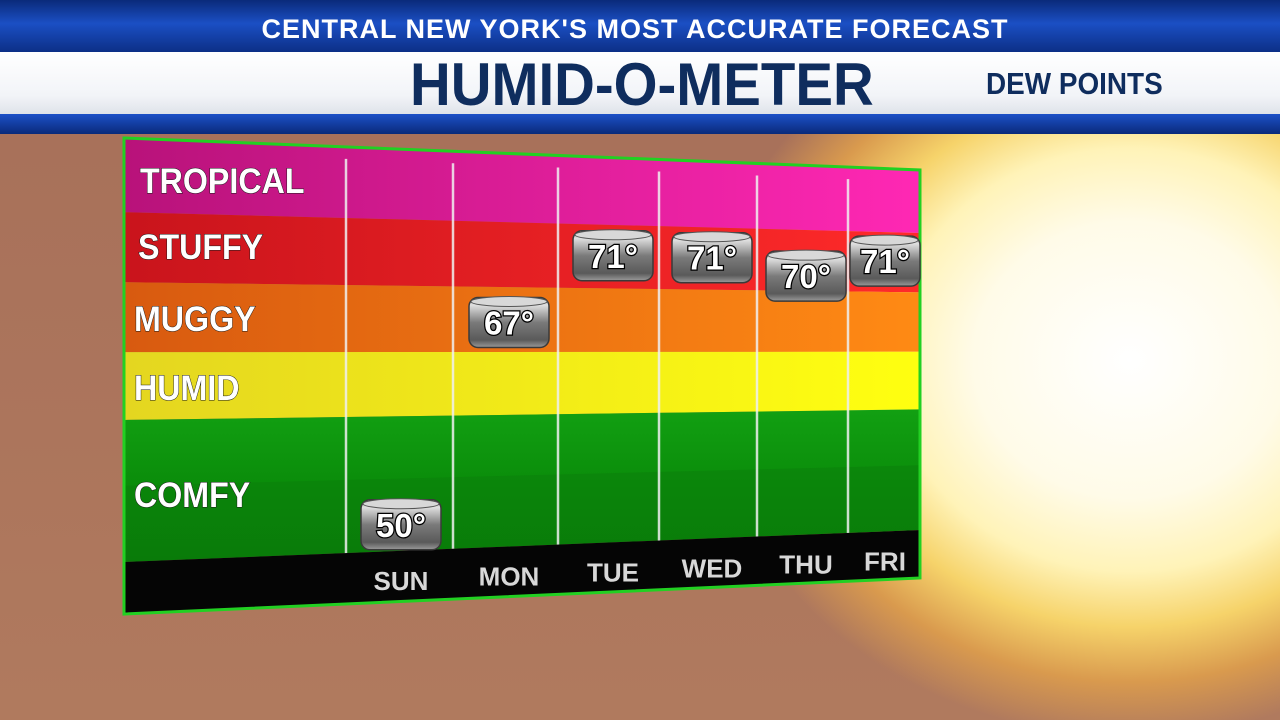  I want to click on day-label-tue: TUE, so click(613, 572).